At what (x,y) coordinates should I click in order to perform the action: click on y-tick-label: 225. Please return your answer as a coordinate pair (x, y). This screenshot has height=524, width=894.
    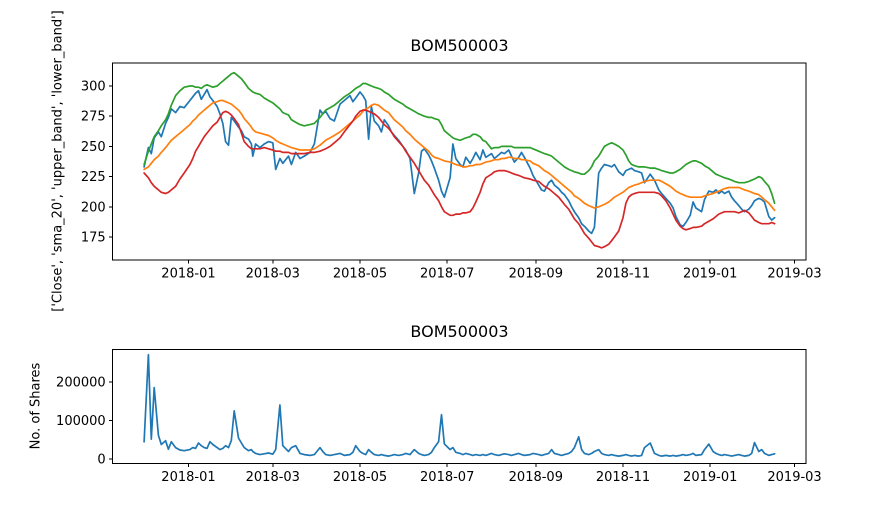
    Looking at the image, I should click on (93, 177).